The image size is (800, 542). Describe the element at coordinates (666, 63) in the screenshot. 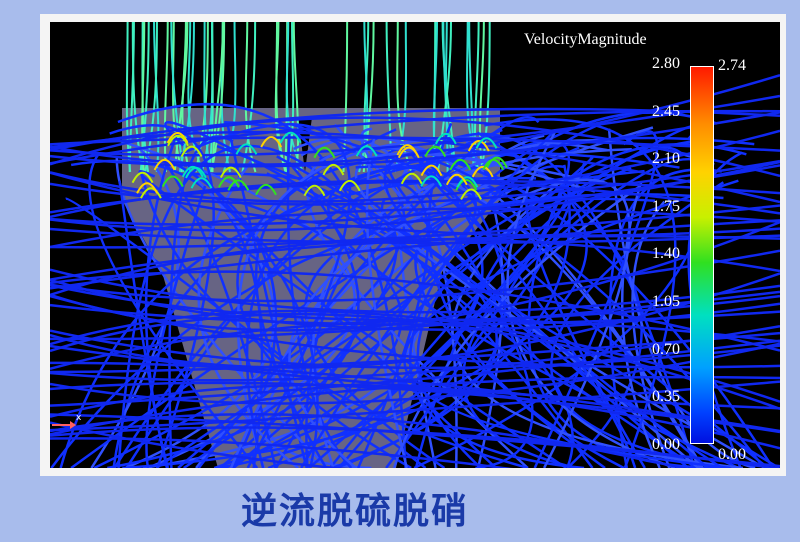

I see `scale-tick-label: 2.80` at that location.